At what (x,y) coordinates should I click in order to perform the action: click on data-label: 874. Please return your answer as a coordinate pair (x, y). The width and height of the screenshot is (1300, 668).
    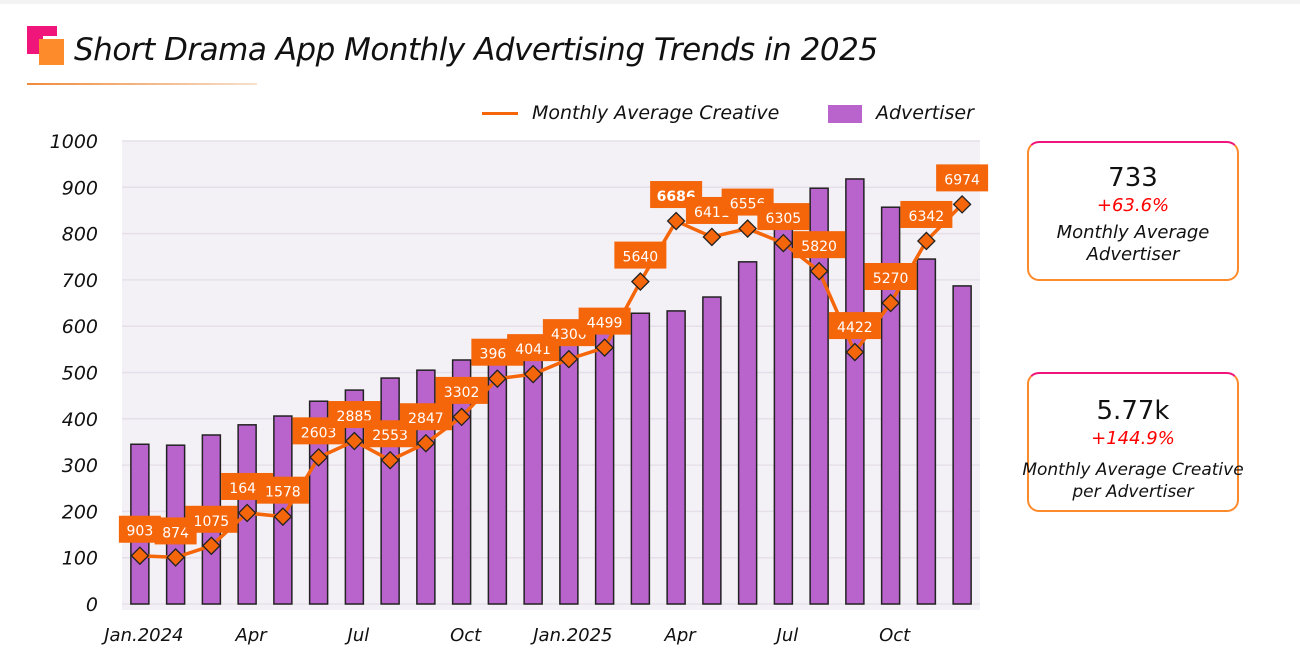
    Looking at the image, I should click on (175, 533).